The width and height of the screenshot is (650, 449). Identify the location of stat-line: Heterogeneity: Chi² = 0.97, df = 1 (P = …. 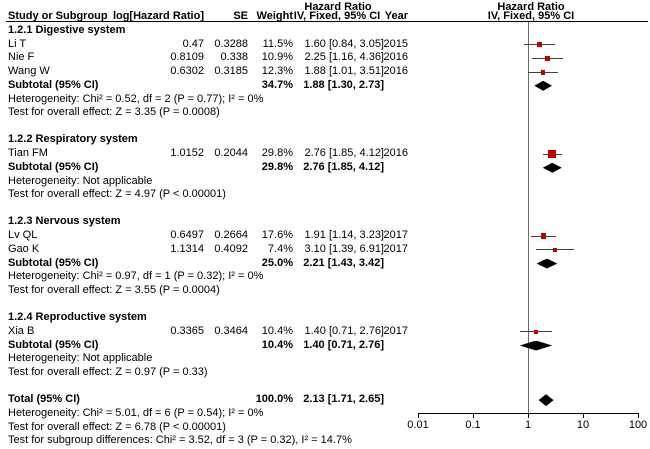
(136, 276).